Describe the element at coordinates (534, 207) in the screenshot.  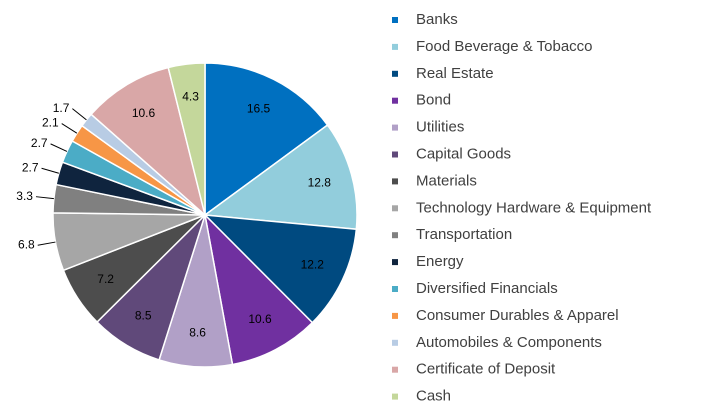
I see `legend-label: Technology Hardware & Equipment` at that location.